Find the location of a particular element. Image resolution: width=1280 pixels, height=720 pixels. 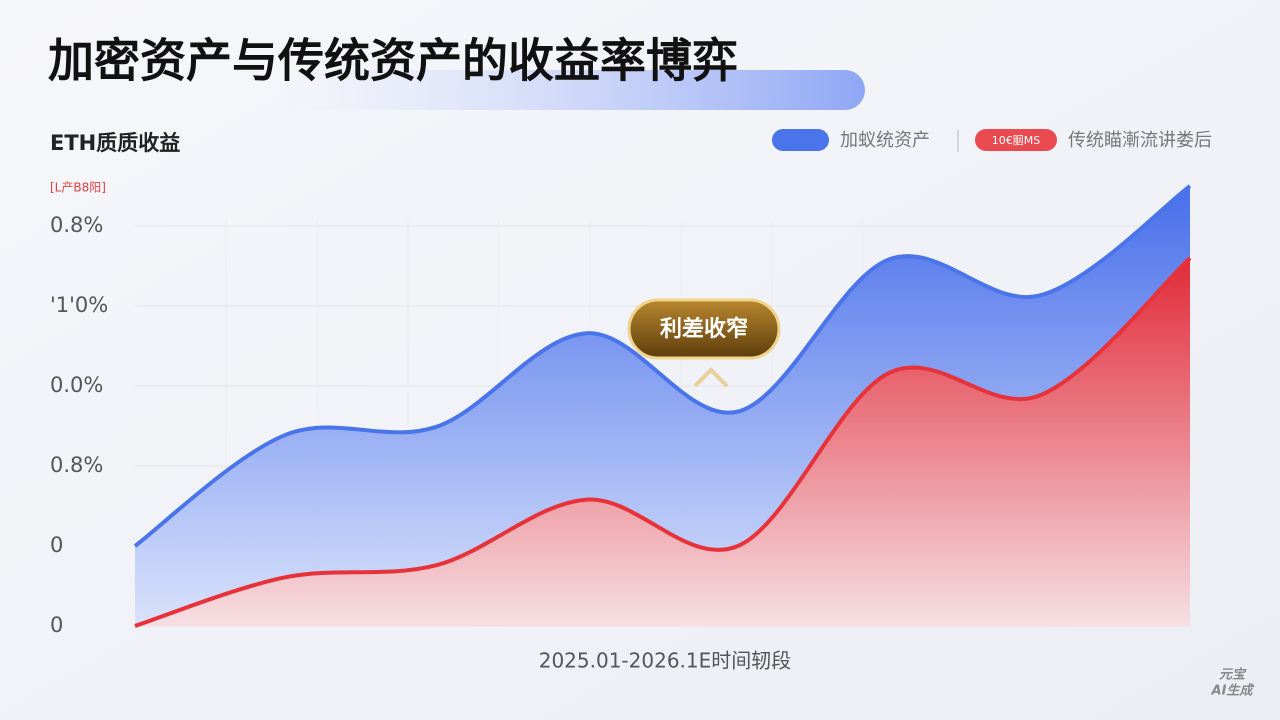

legend-label: 加蚁统资产 is located at coordinates (885, 140).